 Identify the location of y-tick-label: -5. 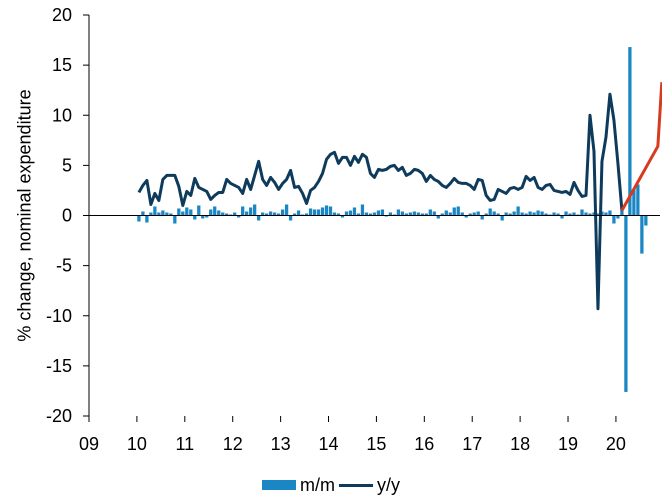
(64, 266).